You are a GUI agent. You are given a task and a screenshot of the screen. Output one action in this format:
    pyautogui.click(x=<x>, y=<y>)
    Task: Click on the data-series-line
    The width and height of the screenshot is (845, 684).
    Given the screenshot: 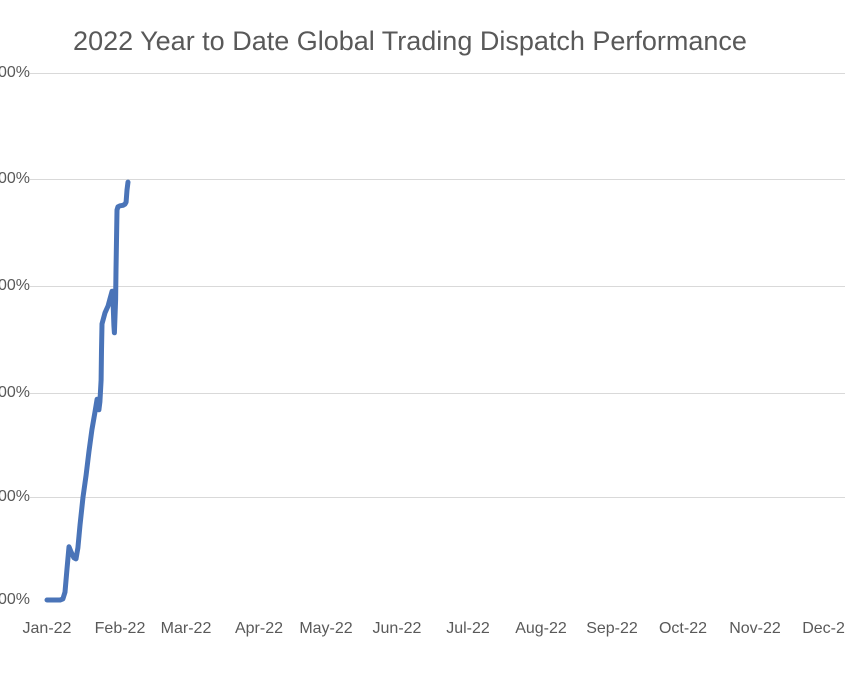 What is the action you would take?
    pyautogui.click(x=87, y=391)
    